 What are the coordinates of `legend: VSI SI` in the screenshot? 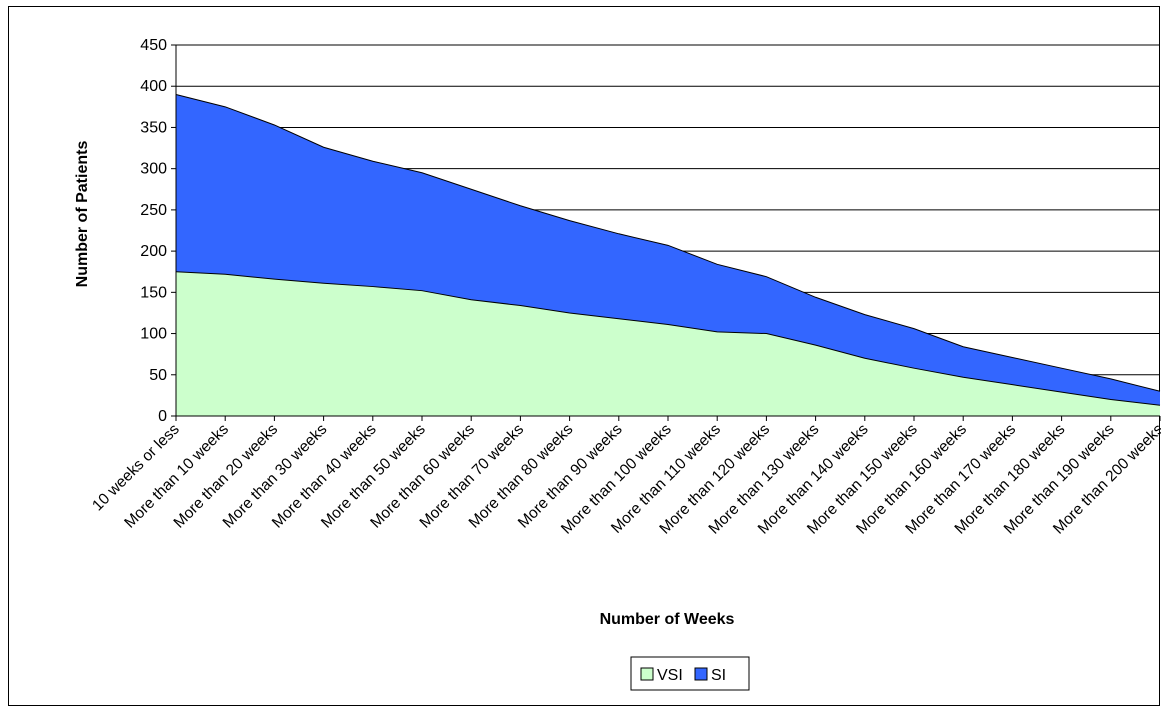 It's located at (690, 673).